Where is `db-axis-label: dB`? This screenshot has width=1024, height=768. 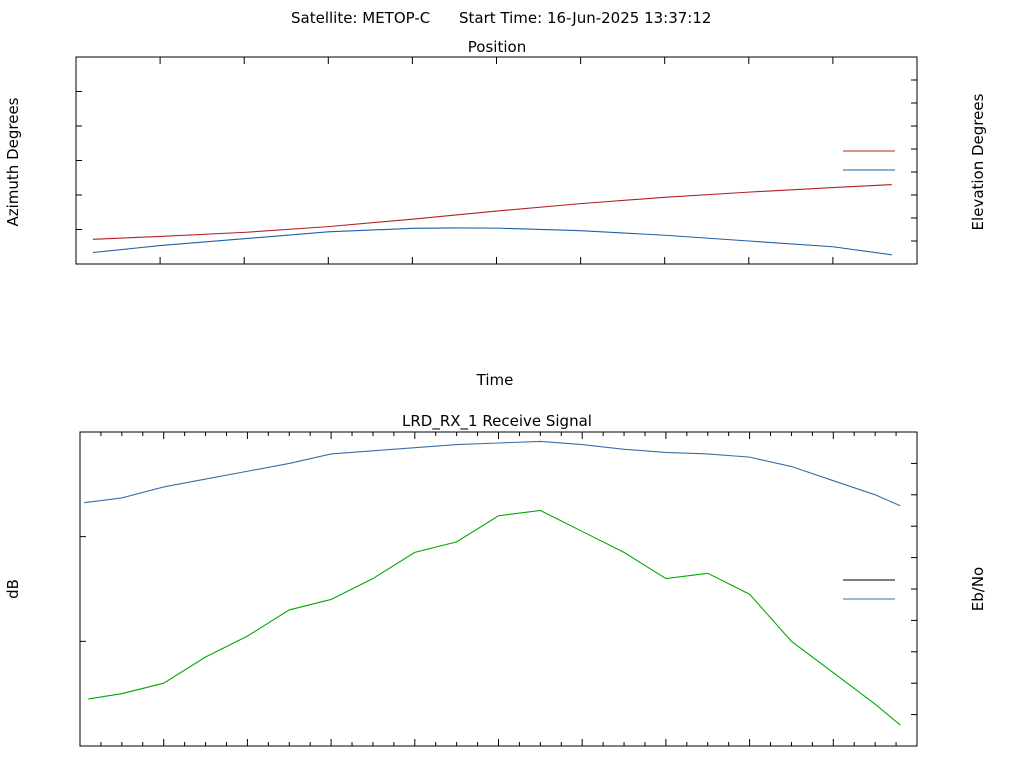
db-axis-label: dB is located at coordinates (13, 589).